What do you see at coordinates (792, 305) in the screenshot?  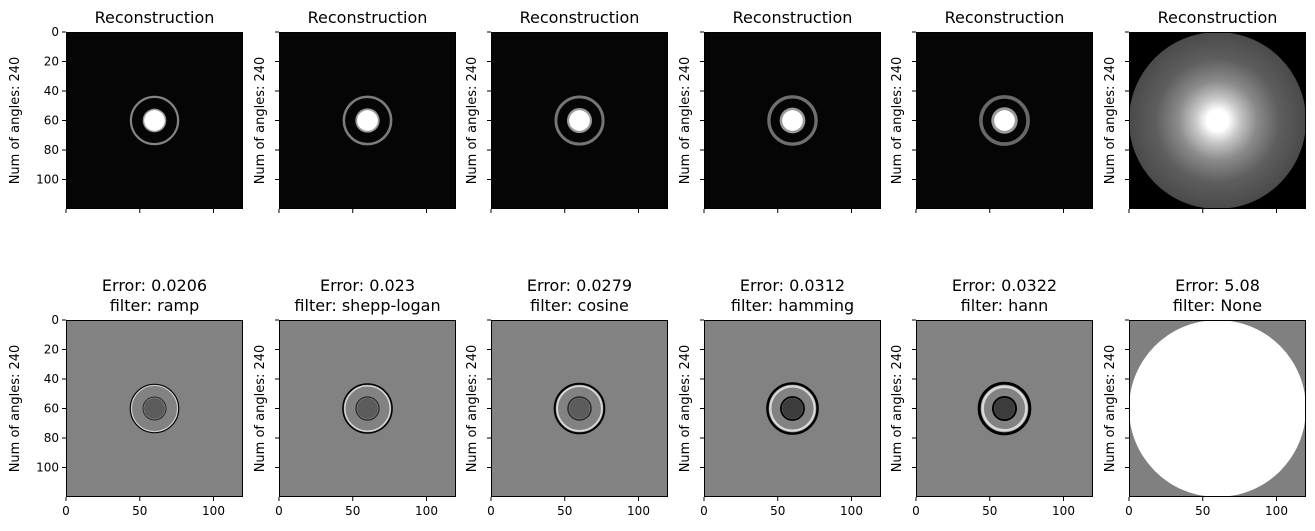 I see `filter-title: filter: hamming` at bounding box center [792, 305].